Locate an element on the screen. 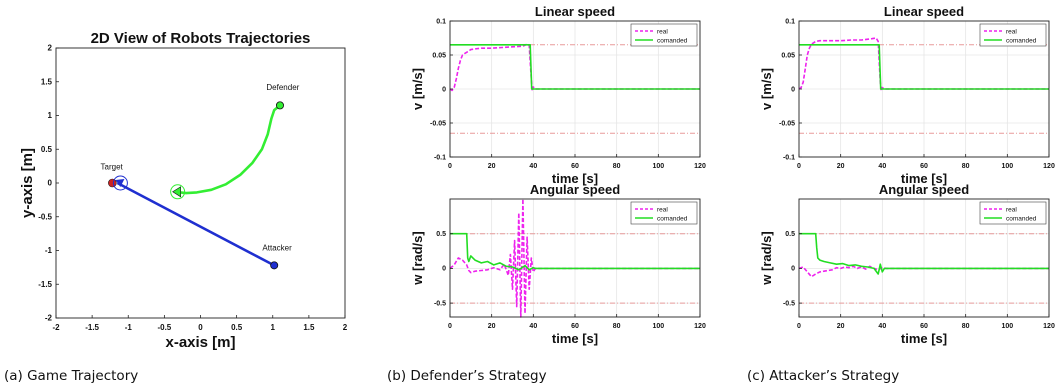 This screenshot has height=390, width=1064. y-tick-label: -2 is located at coordinates (49, 318).